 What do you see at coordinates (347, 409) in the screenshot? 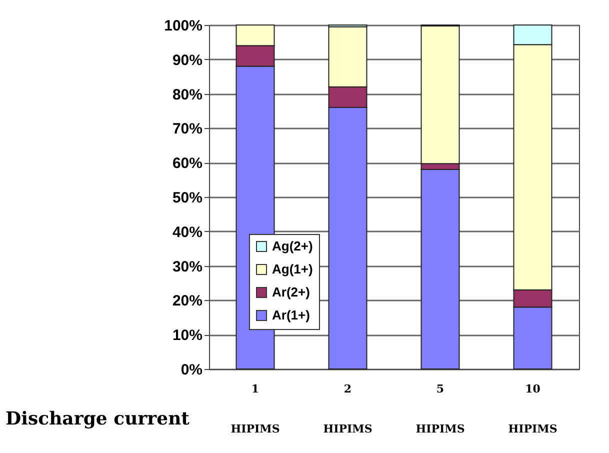
I see `category-label: 2 HIPIMS` at bounding box center [347, 409].